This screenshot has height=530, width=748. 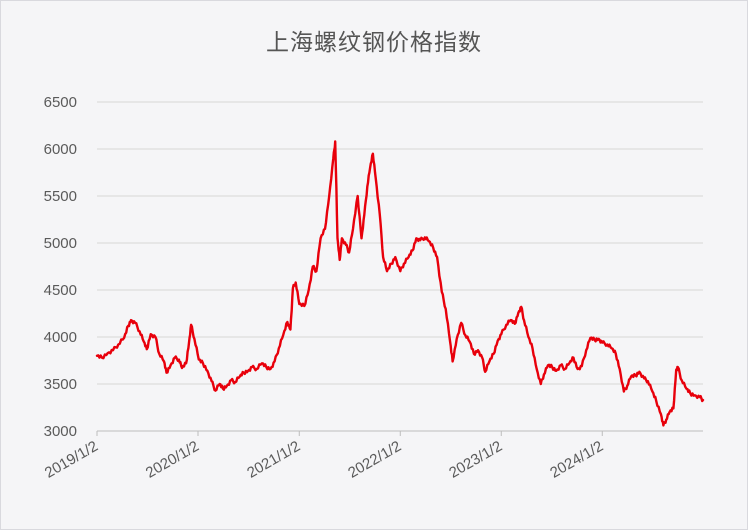 I want to click on y-tick-label-6500: 6500, so click(x=60, y=102).